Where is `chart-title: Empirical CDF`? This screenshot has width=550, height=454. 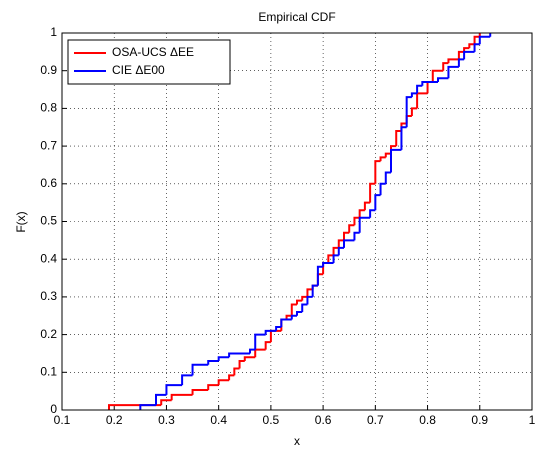 chart-title: Empirical CDF is located at coordinates (296, 17).